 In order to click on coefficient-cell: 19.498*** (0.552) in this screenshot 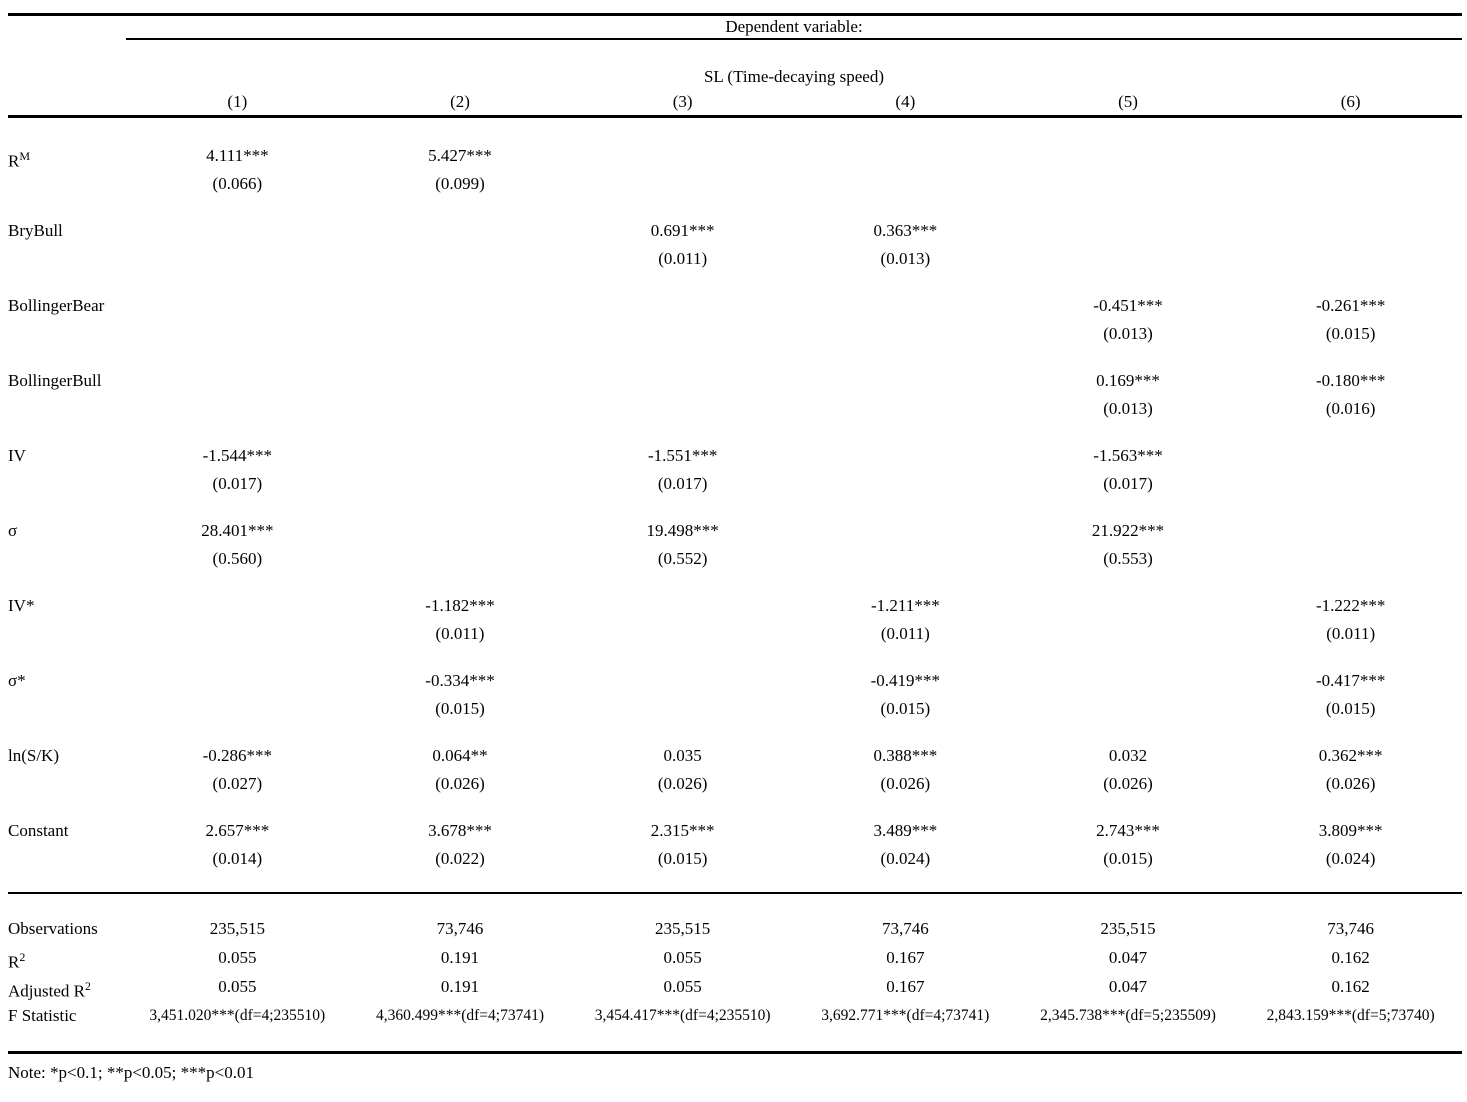, I will do `click(682, 554)`.